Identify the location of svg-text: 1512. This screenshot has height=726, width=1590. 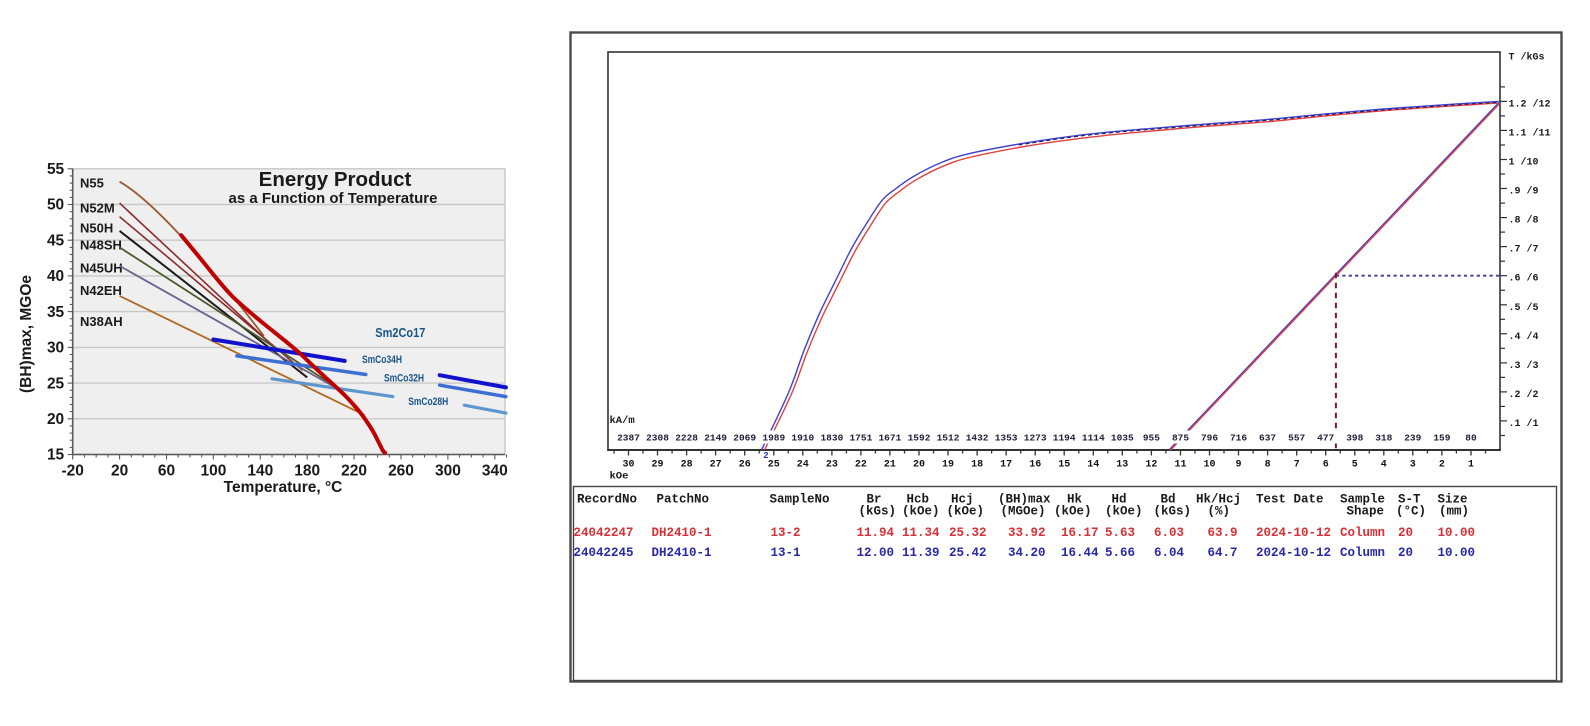
(948, 438).